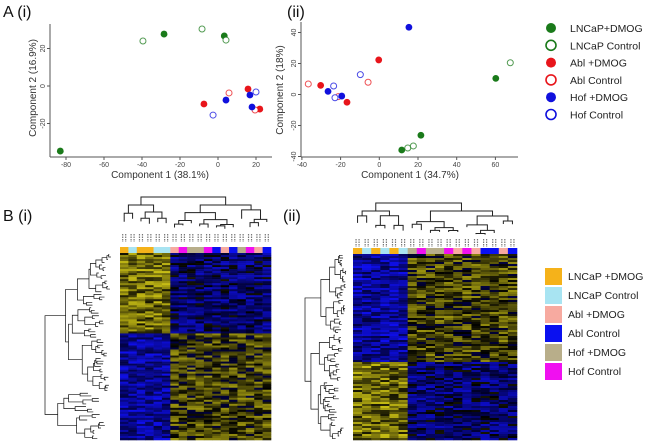 Image resolution: width=650 pixels, height=445 pixels. I want to click on x-tick-label: -40, so click(302, 165).